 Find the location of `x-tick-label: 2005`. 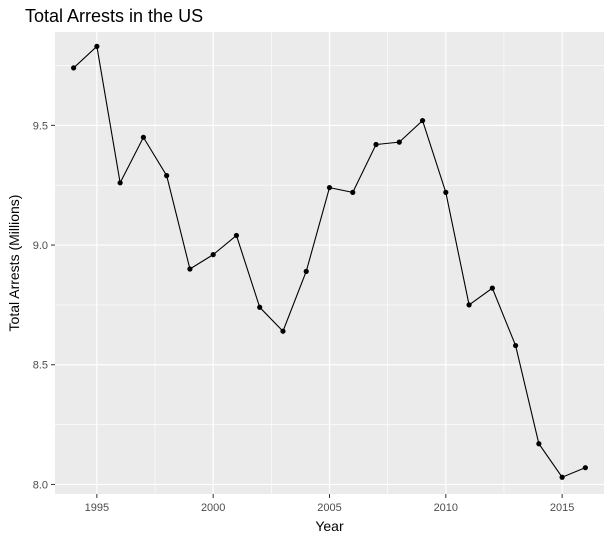

x-tick-label: 2005 is located at coordinates (329, 508).